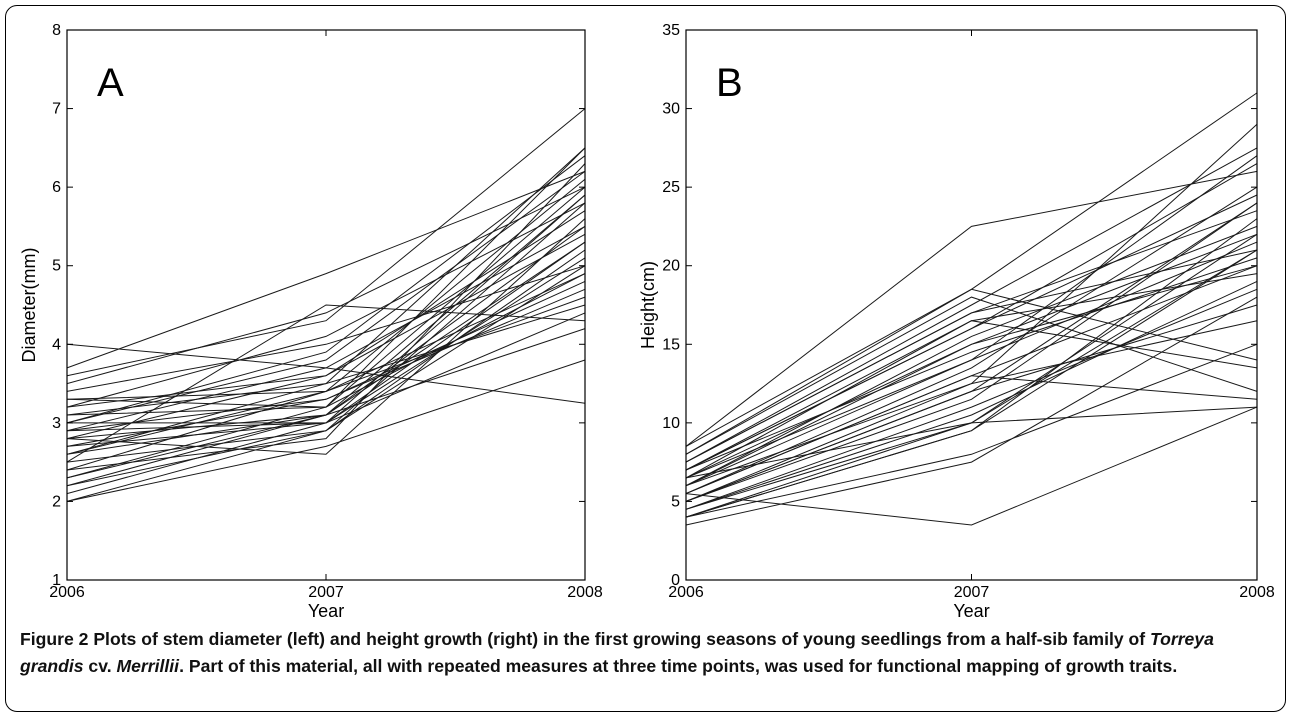  Describe the element at coordinates (54, 639) in the screenshot. I see `caption-lead: Figure 2` at that location.